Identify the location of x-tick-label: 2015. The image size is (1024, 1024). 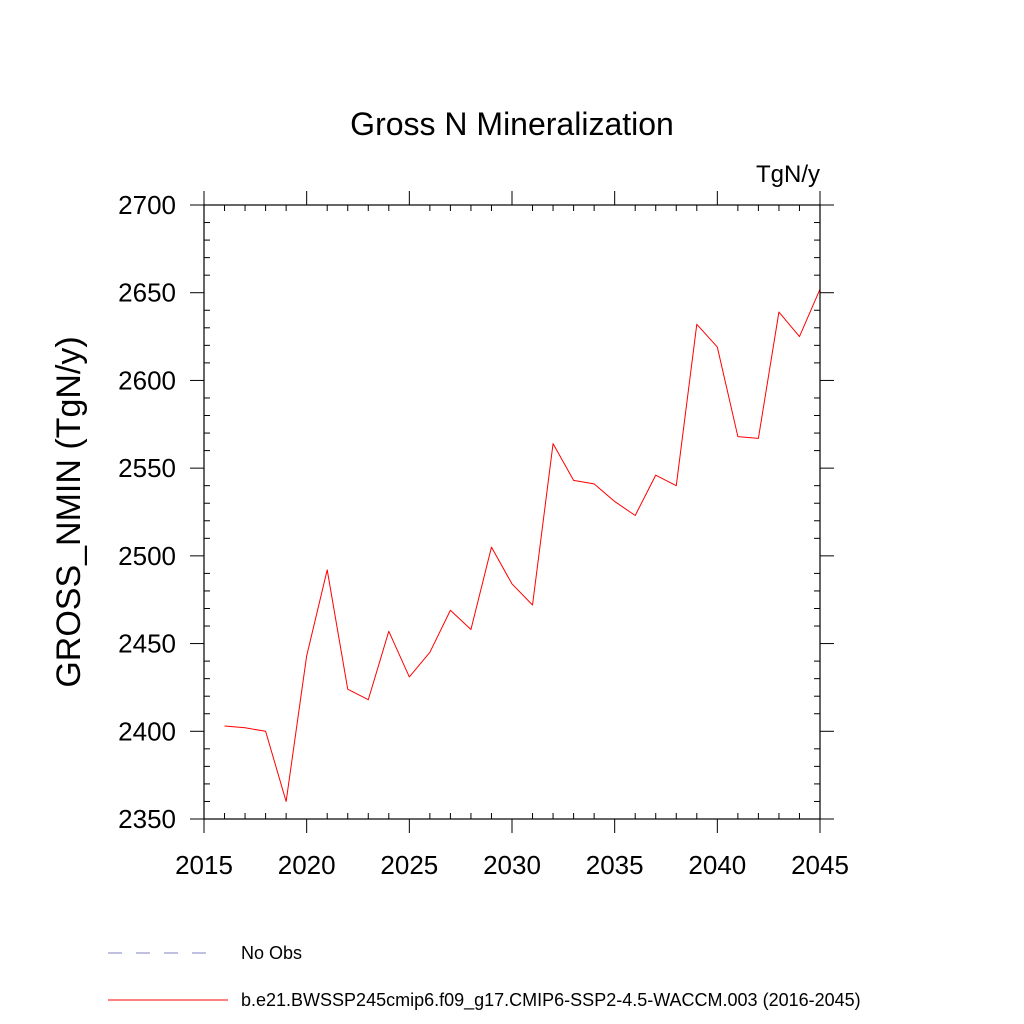
(204, 865).